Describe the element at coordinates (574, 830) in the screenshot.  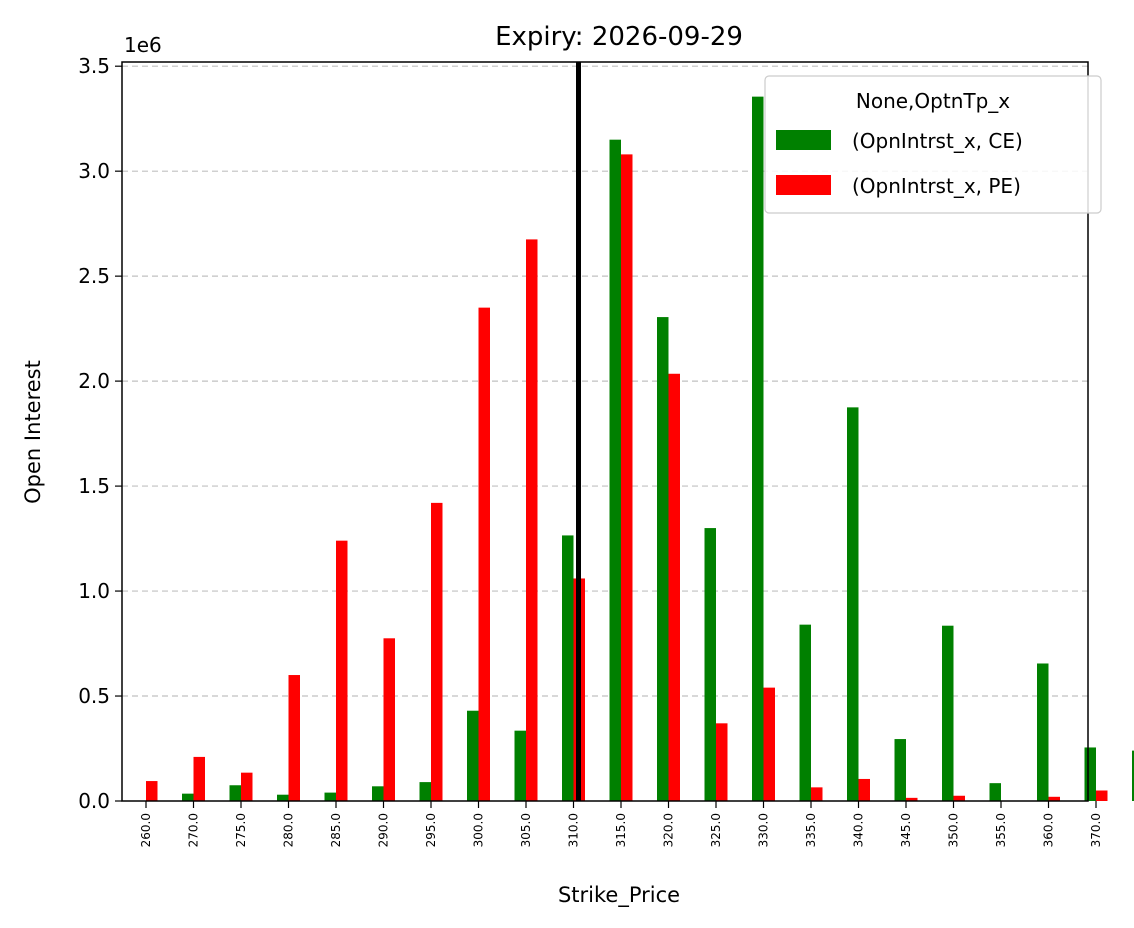
I see `x-tick-label: 310.0` at that location.